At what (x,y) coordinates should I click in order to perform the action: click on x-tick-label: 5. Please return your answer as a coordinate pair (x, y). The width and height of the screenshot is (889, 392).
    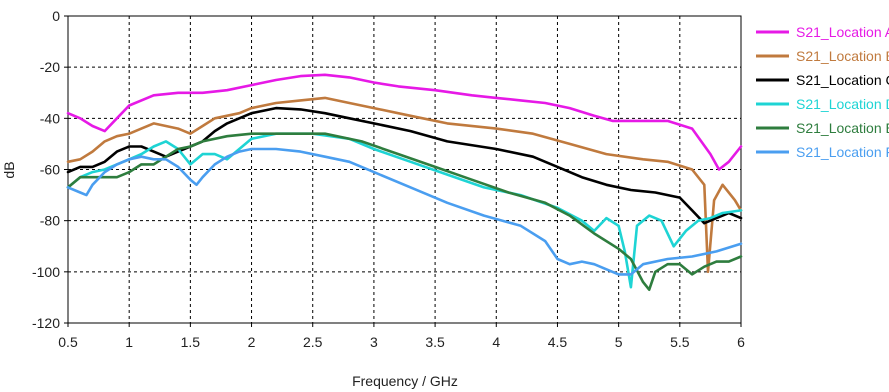
    Looking at the image, I should click on (619, 342).